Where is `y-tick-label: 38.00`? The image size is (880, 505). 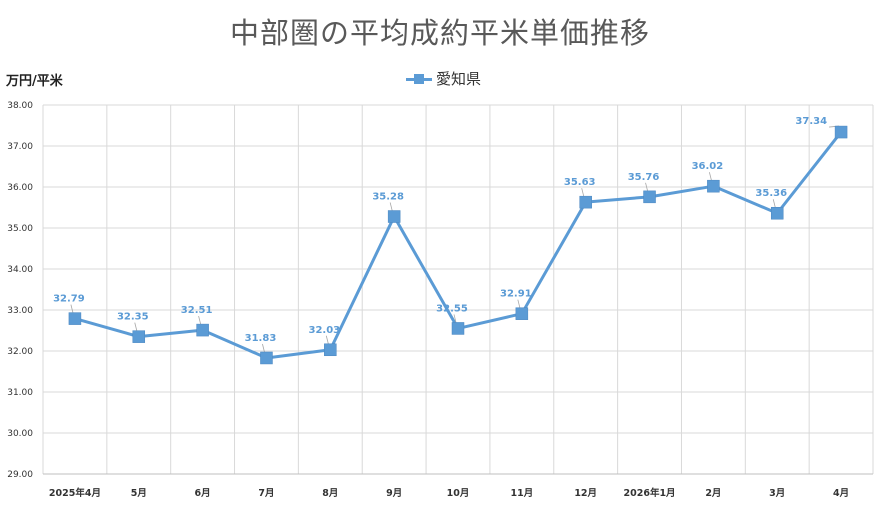 y-tick-label: 38.00 is located at coordinates (20, 106).